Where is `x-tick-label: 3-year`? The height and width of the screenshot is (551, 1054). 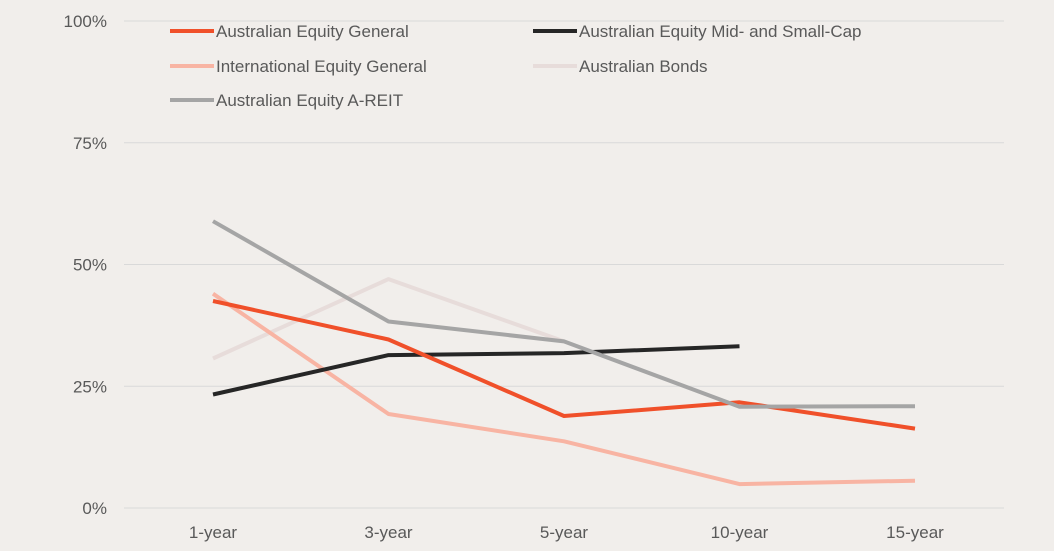
x-tick-label: 3-year is located at coordinates (388, 532).